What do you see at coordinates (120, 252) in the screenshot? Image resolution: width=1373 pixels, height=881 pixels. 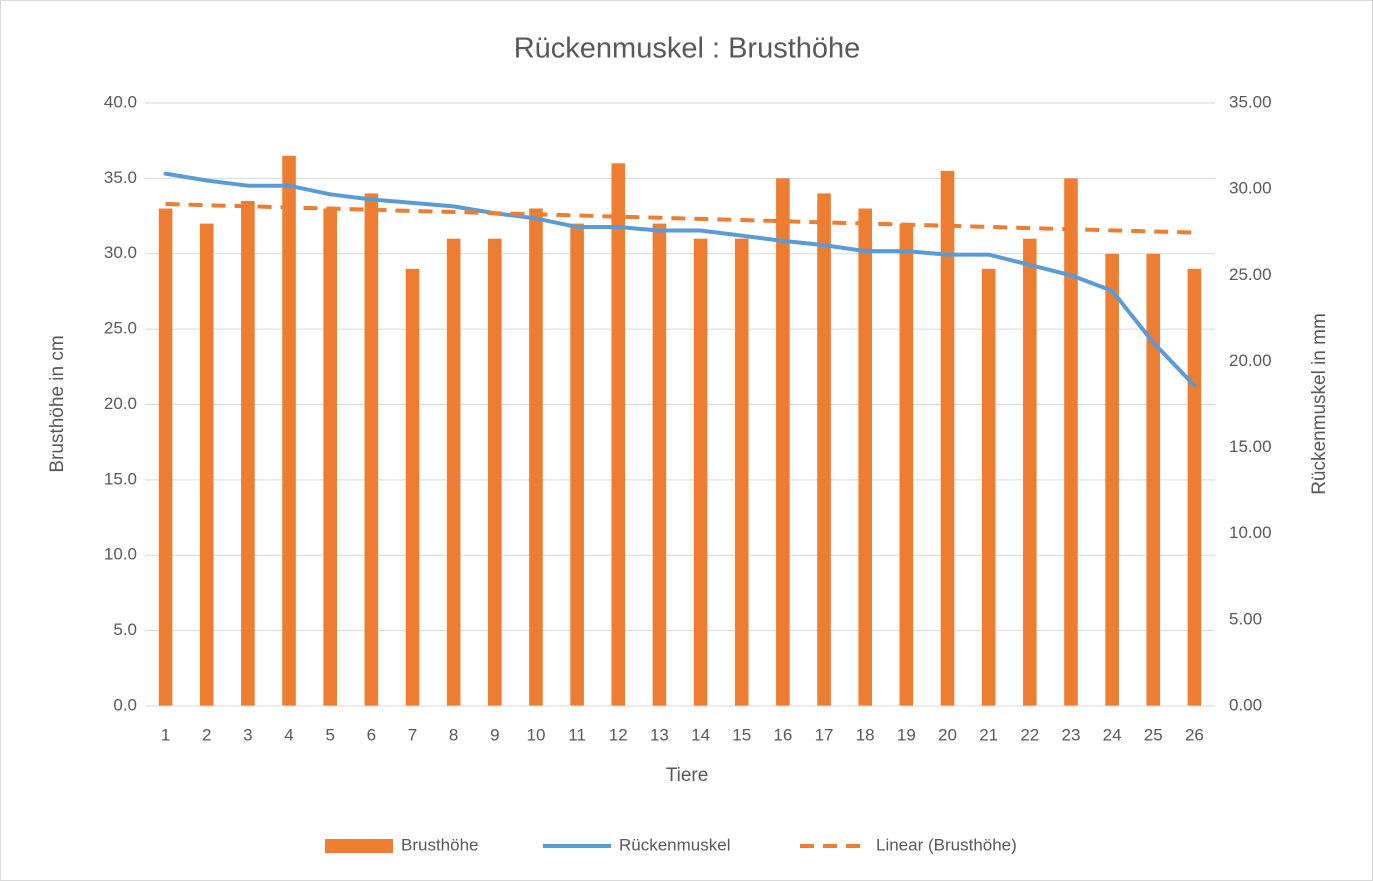 I see `y-tick-label: 30.0` at bounding box center [120, 252].